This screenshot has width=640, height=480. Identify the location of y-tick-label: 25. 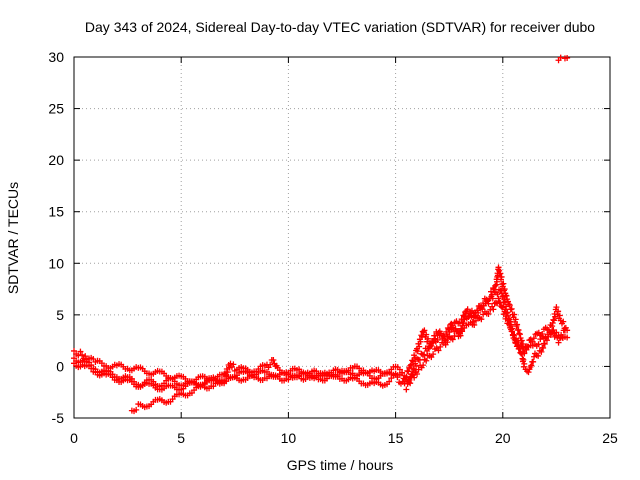
(56, 109).